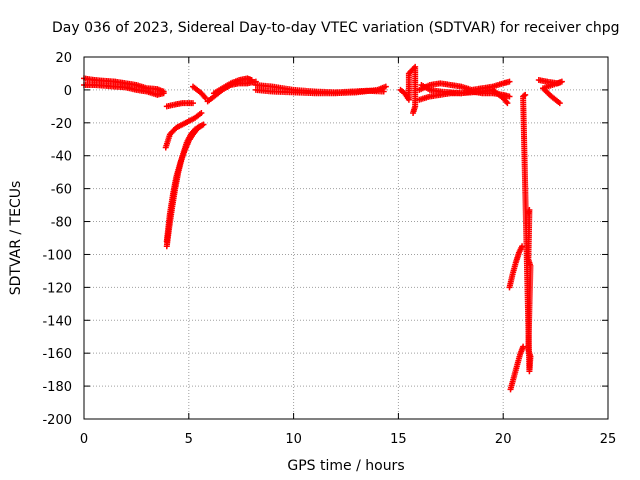  Describe the element at coordinates (57, 420) in the screenshot. I see `y-tick-label: -200` at that location.